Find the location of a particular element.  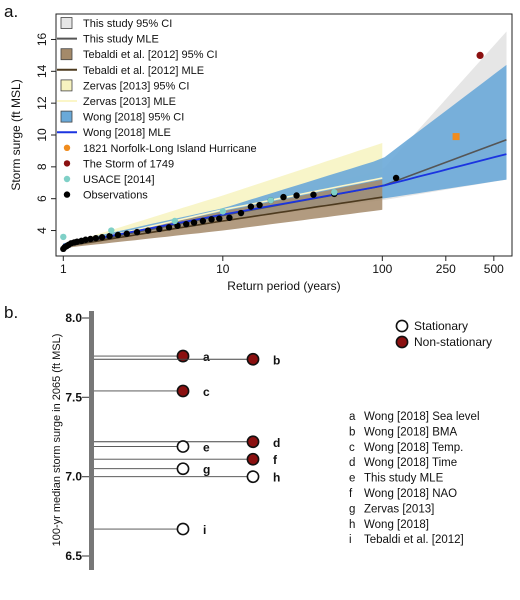

panel-b-points: a b c d e f g h i is located at coordinates (187, 443).